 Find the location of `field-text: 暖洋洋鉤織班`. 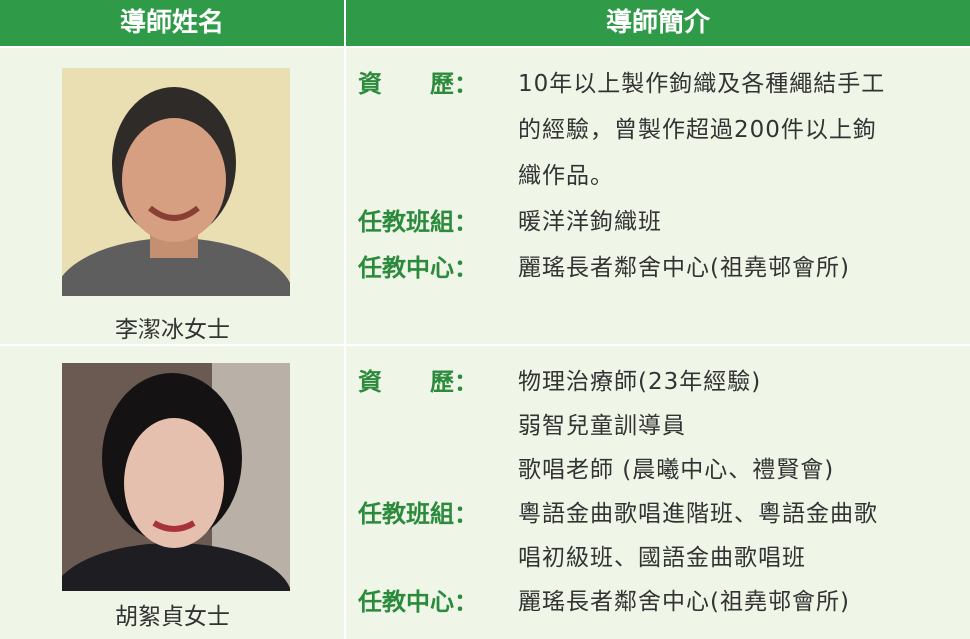

field-text: 暖洋洋鉤織班 is located at coordinates (590, 222).